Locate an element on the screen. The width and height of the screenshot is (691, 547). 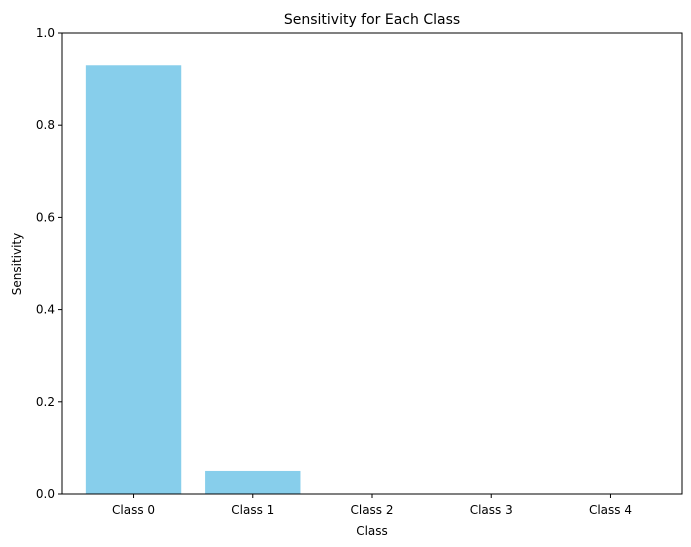
y-axis-label: Sensitivity is located at coordinates (17, 264).